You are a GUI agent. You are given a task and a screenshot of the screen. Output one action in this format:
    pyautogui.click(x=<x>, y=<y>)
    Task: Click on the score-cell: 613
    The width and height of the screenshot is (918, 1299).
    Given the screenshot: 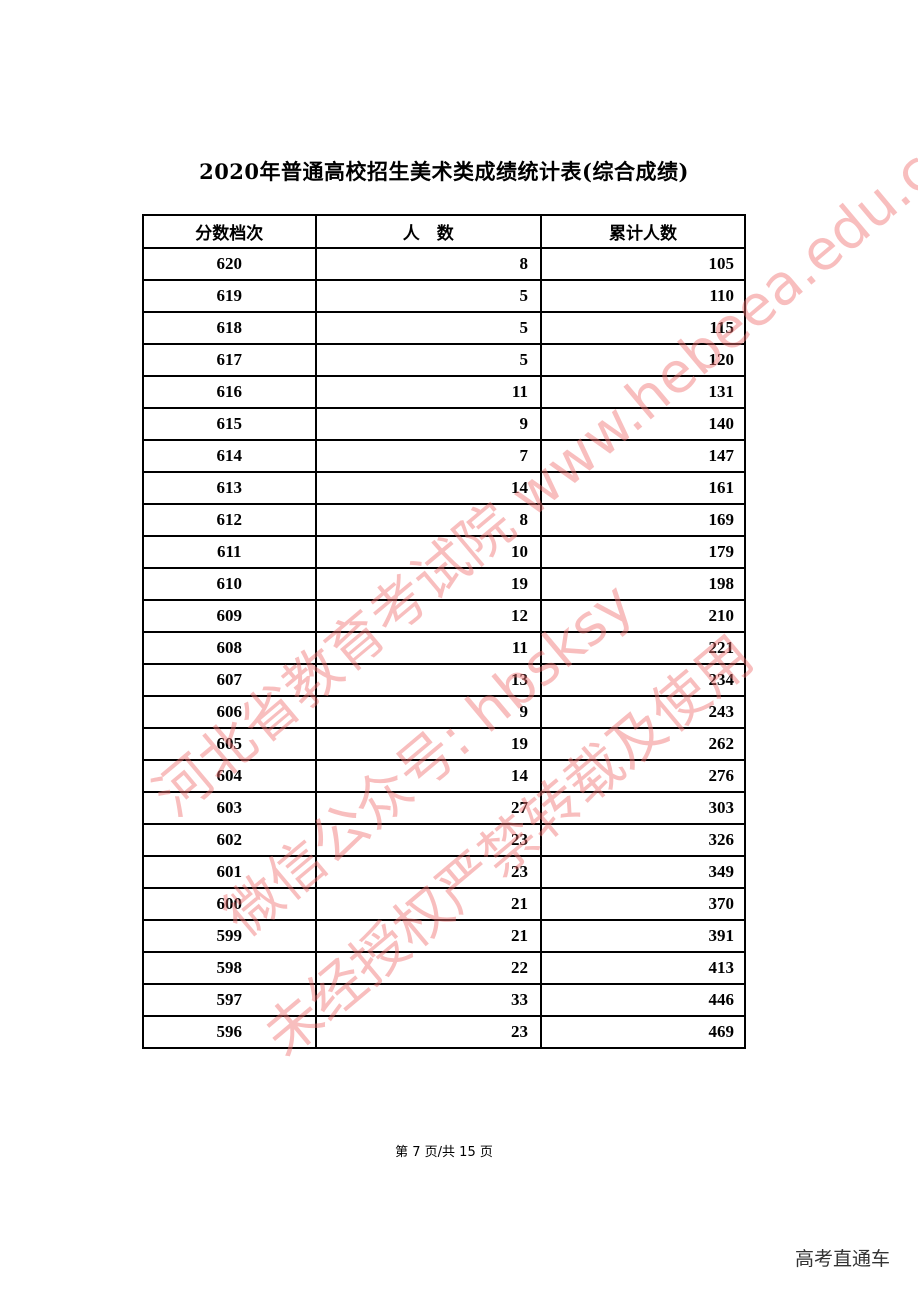 What is the action you would take?
    pyautogui.click(x=229, y=488)
    